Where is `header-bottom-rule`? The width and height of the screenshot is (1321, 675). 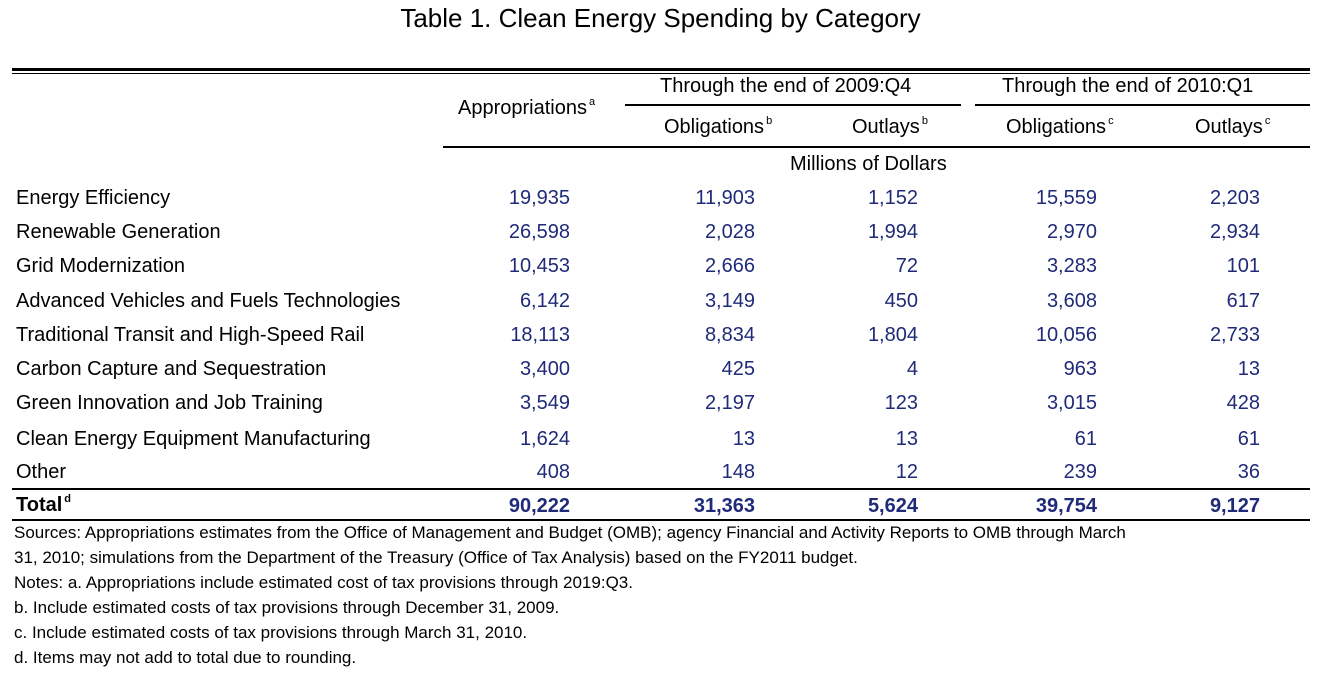
header-bottom-rule is located at coordinates (876, 147).